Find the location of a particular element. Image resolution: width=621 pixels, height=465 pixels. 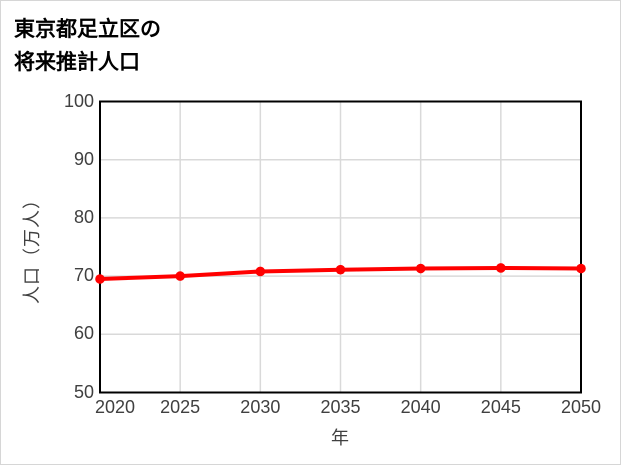

data-point-2045 is located at coordinates (501, 268).